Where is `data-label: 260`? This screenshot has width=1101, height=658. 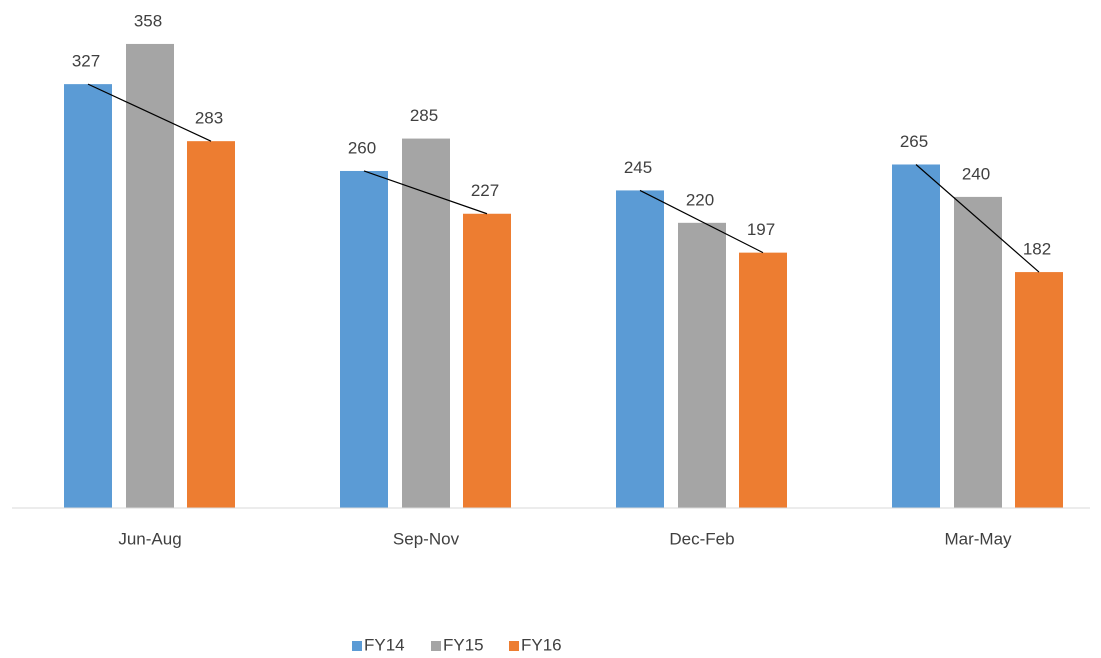 data-label: 260 is located at coordinates (362, 147).